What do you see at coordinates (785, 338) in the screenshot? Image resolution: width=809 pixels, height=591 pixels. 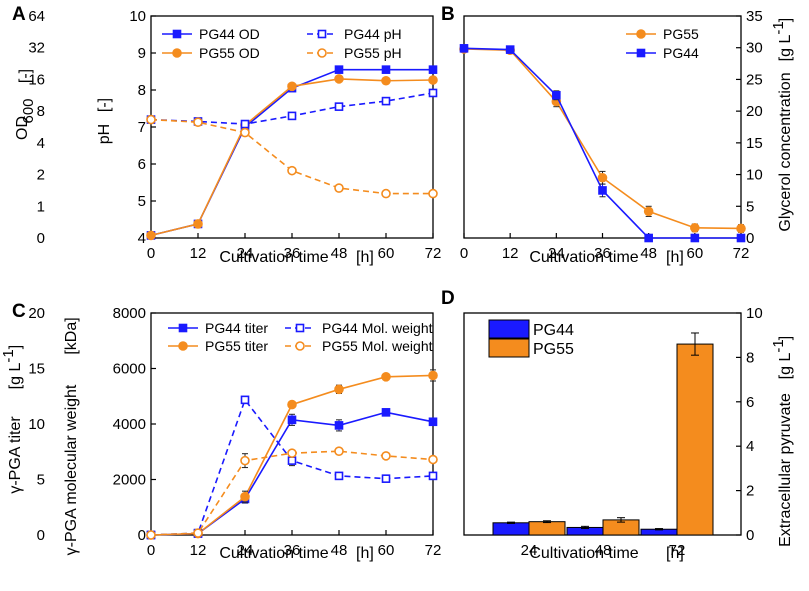 I see `pyruvate-axis-unit-close: ]` at bounding box center [785, 338].